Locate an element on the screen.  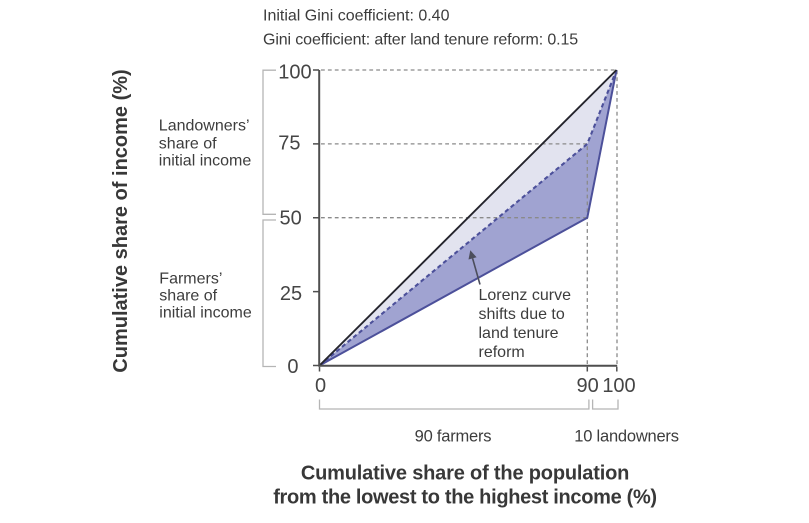
svg-text: Cumulative share of income (%) is located at coordinates (121, 220).